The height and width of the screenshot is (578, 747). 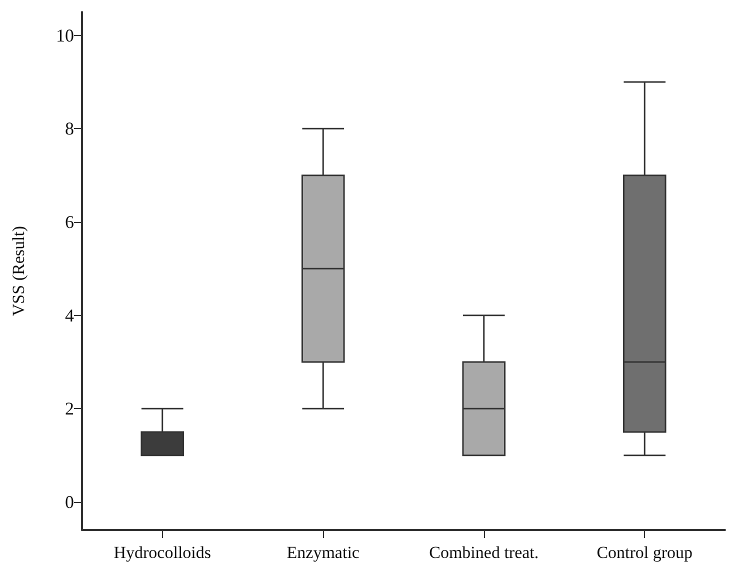 I want to click on x-tick-label: Control group, so click(x=644, y=552).